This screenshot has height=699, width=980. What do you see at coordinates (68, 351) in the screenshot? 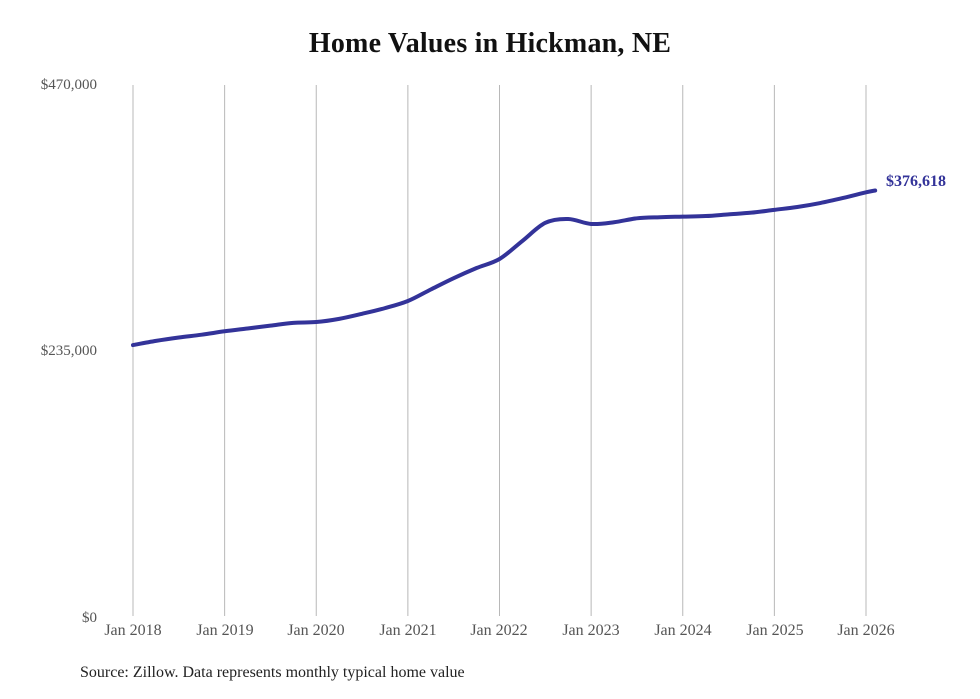
I see `y-axis-tick-mid: $235,000` at bounding box center [68, 351].